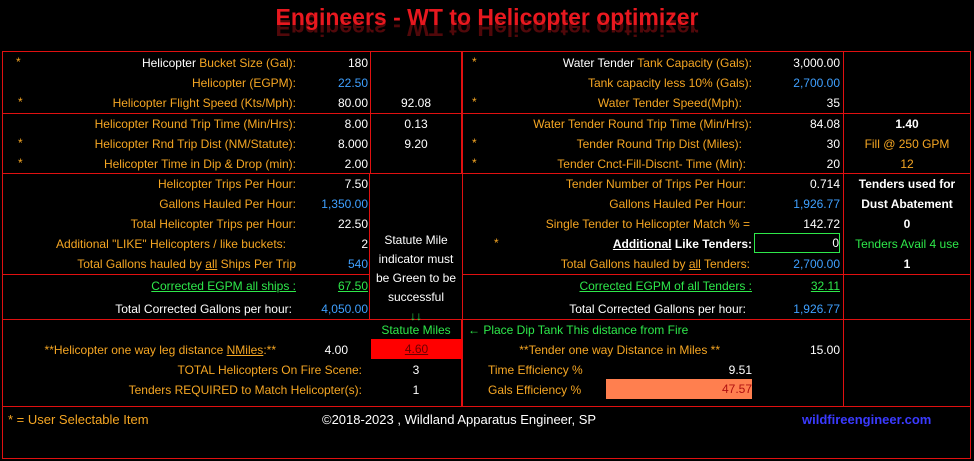 This screenshot has height=461, width=974. Describe the element at coordinates (357, 264) in the screenshot. I see `heli-total-gallons-value: 540` at that location.